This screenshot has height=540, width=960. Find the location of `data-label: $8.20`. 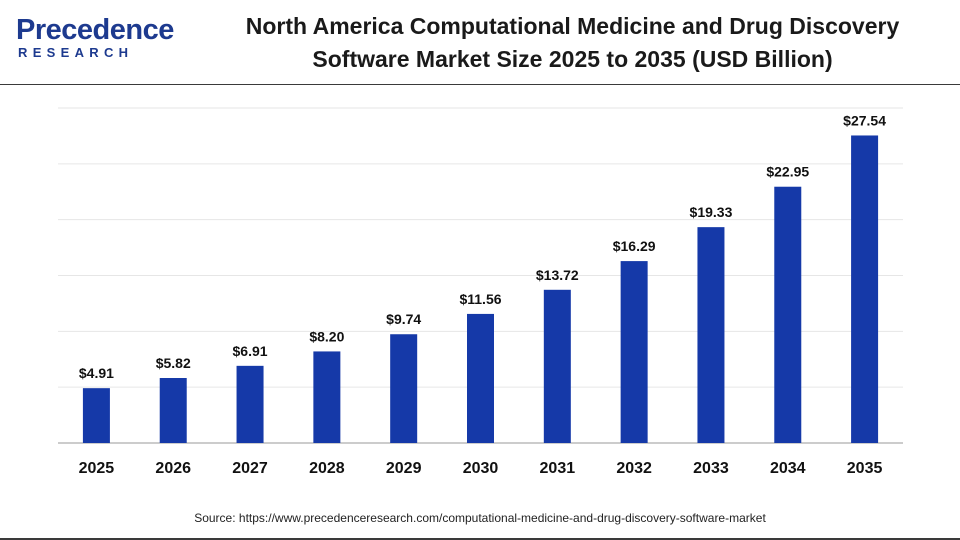

data-label: $8.20 is located at coordinates (326, 336).